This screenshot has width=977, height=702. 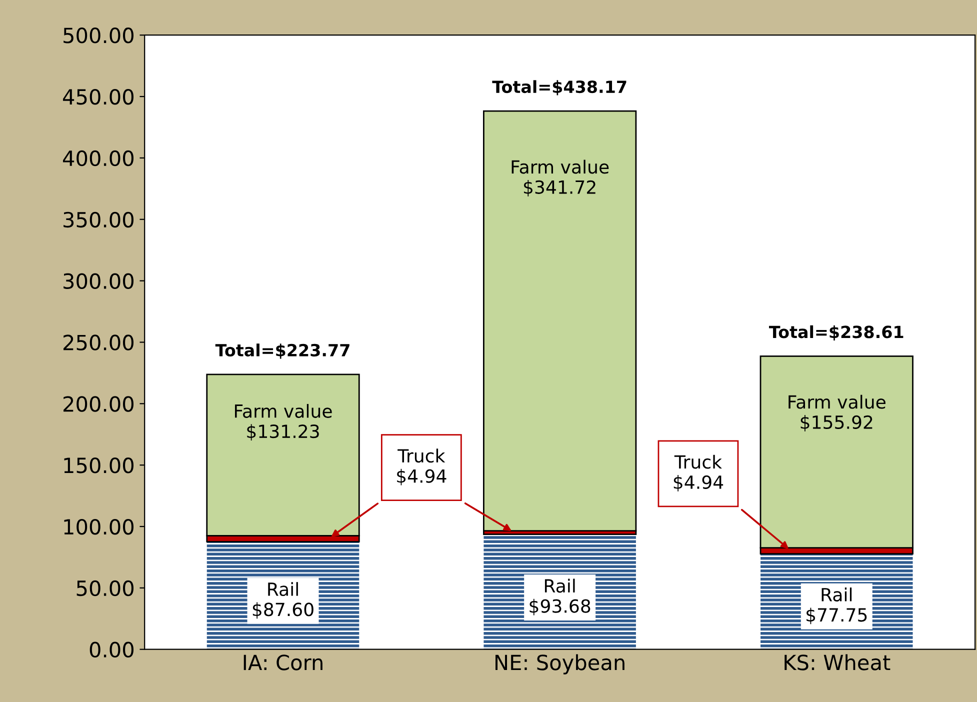 What do you see at coordinates (560, 664) in the screenshot?
I see `x-tick-label: NE: Soybean` at bounding box center [560, 664].